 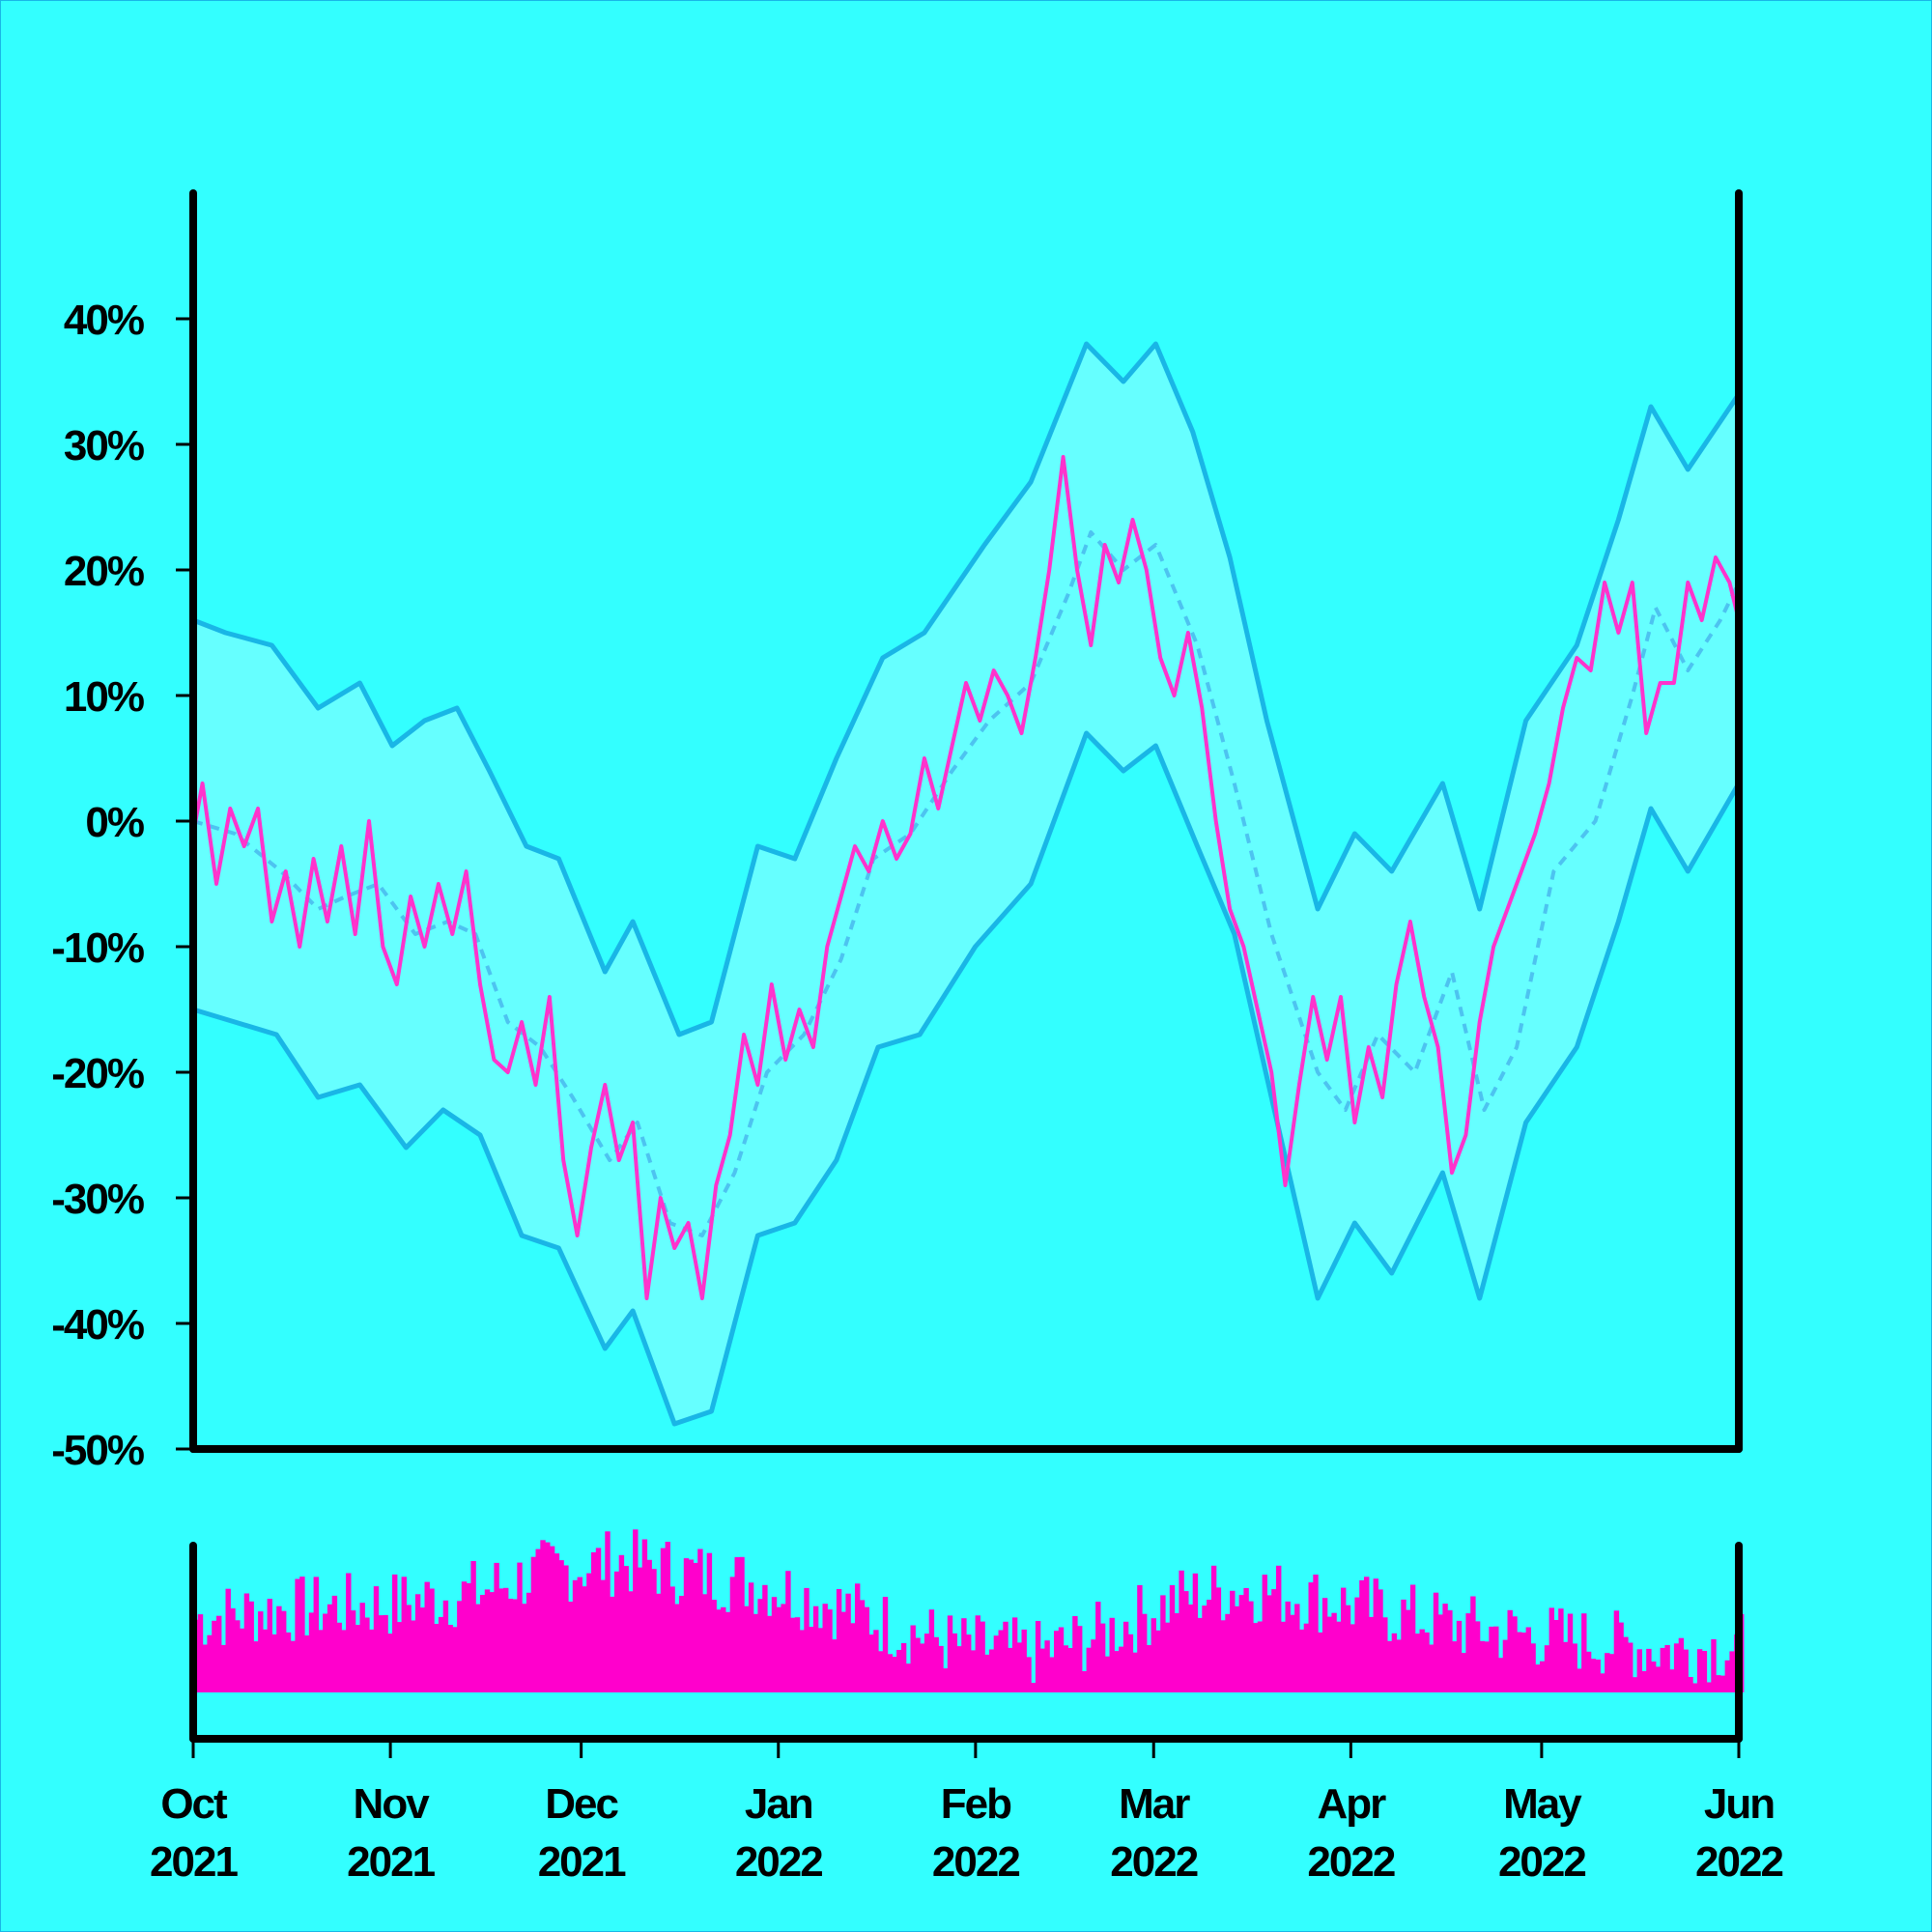 What do you see at coordinates (104, 697) in the screenshot?
I see `y-tick-label: 10%` at bounding box center [104, 697].